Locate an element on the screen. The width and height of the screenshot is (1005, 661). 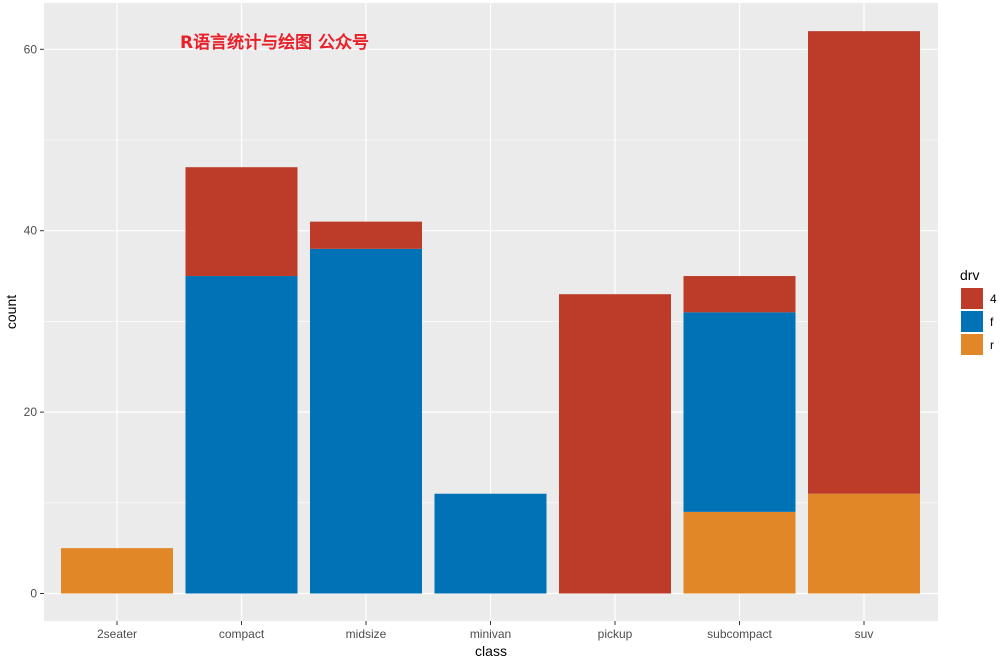
x-tick-label: suv is located at coordinates (864, 634).